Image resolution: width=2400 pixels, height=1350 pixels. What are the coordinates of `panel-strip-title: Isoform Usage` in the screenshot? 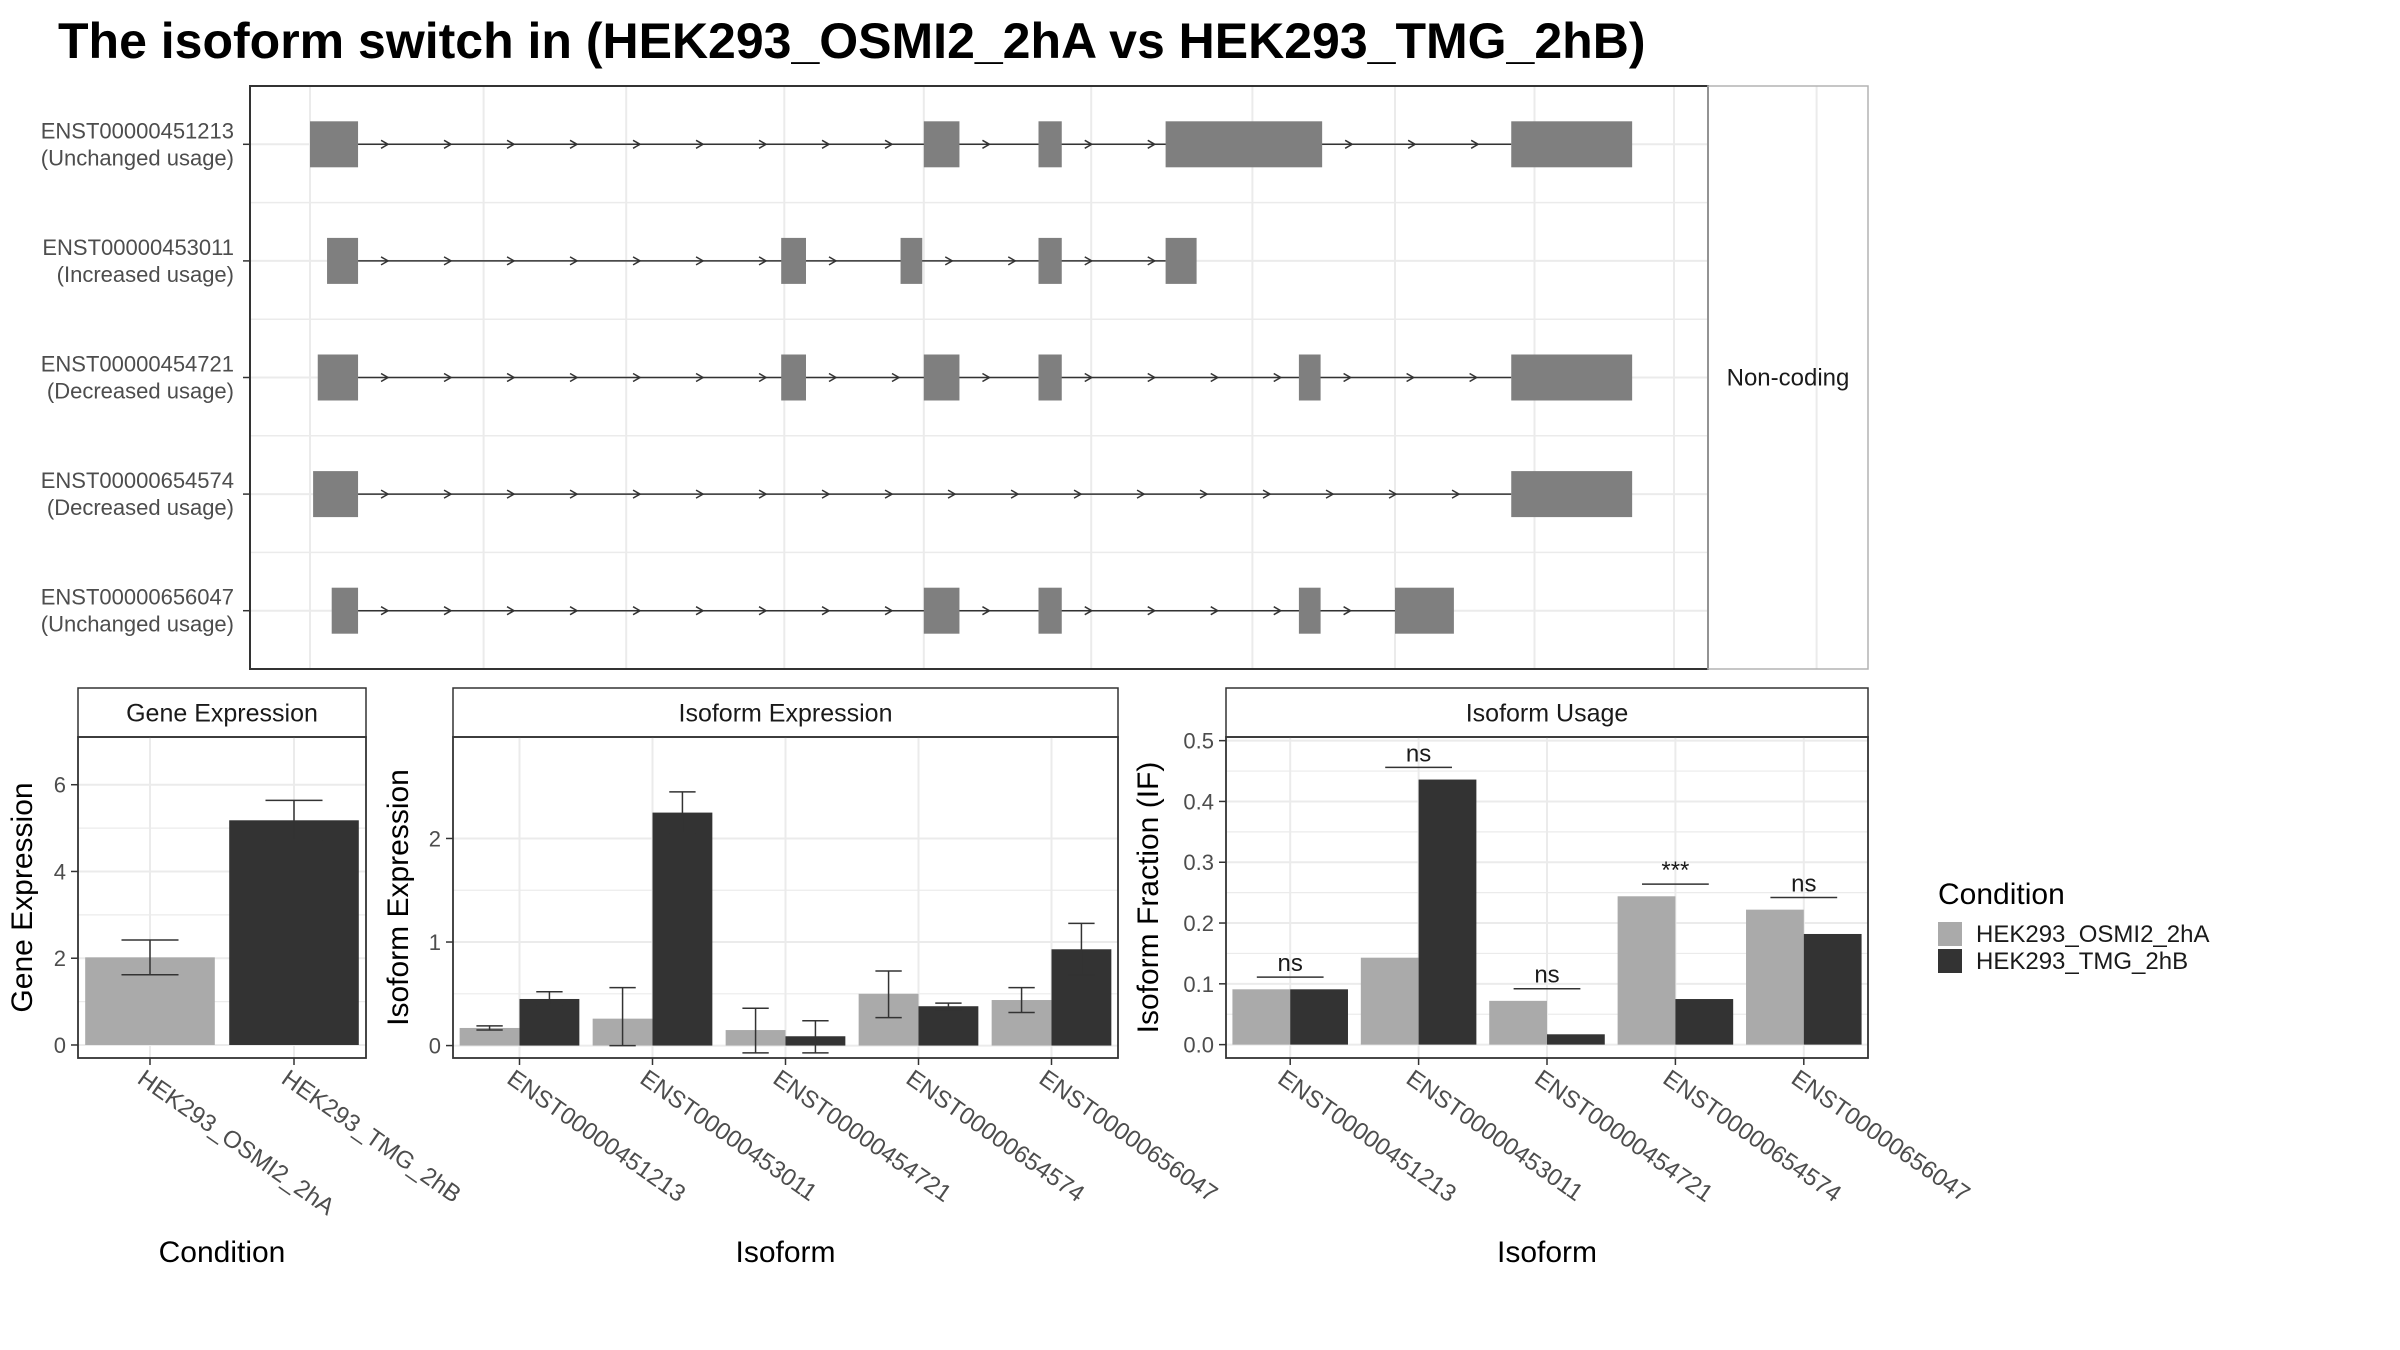 It's located at (1547, 714).